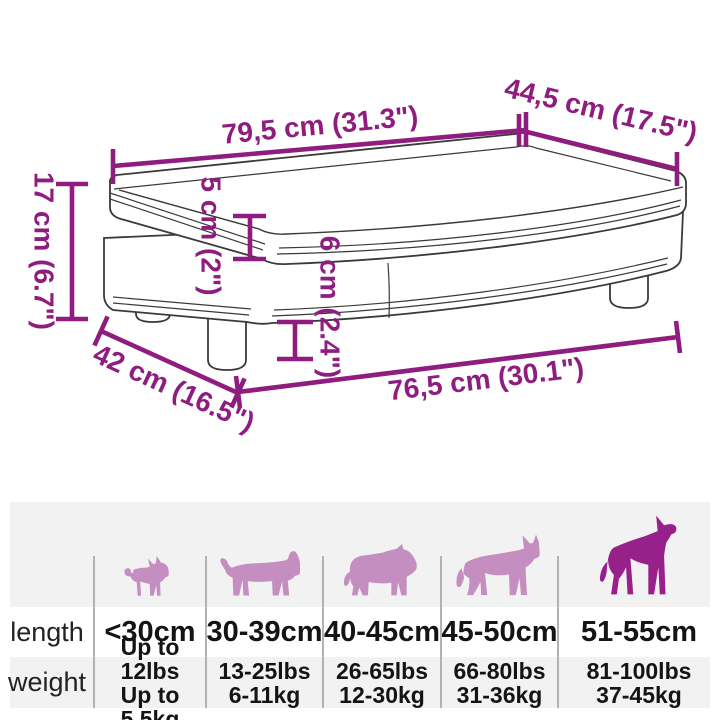 This screenshot has width=720, height=720. What do you see at coordinates (264, 694) in the screenshot?
I see `weight-kg: 6-11kg` at bounding box center [264, 694].